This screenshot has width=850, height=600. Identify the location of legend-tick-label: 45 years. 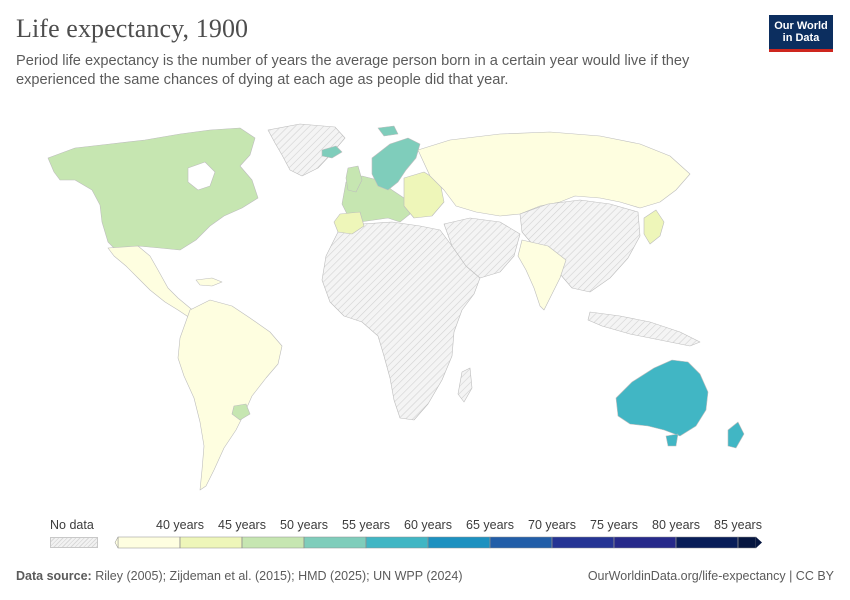
(242, 525).